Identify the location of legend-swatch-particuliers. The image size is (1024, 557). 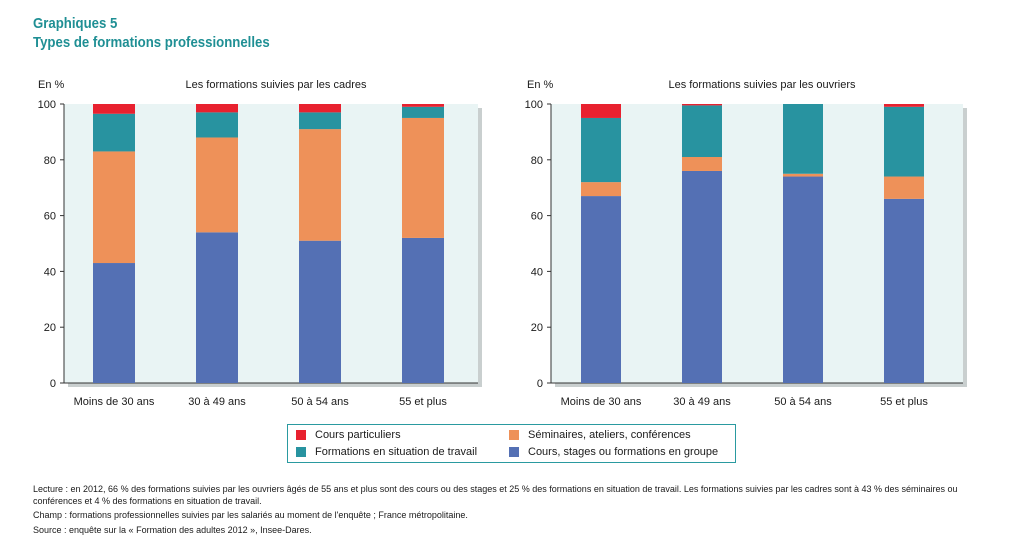
(301, 435).